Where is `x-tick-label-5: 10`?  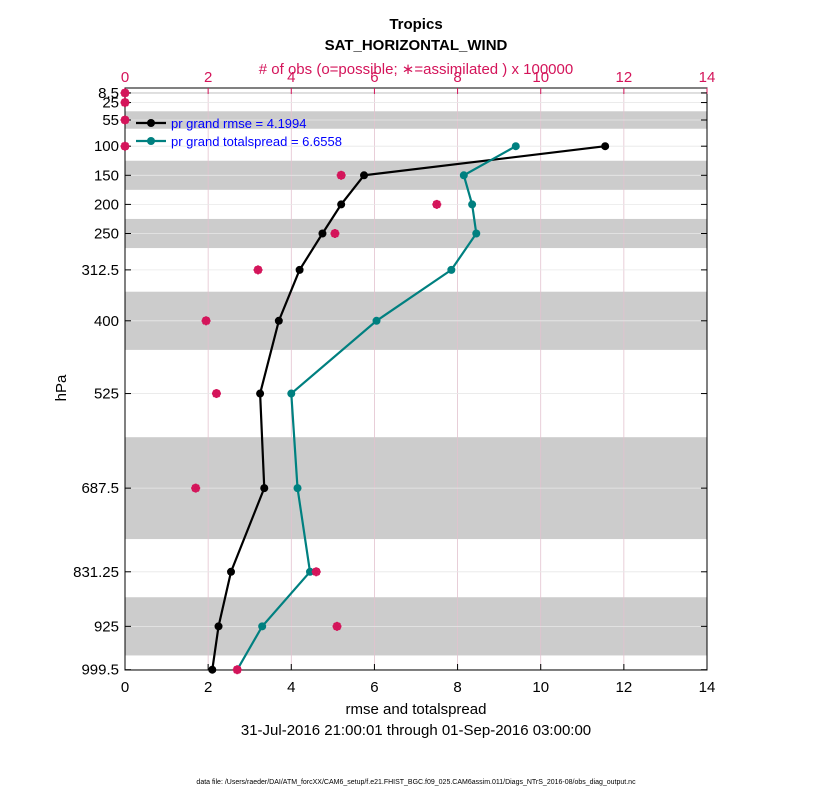 x-tick-label-5: 10 is located at coordinates (540, 687).